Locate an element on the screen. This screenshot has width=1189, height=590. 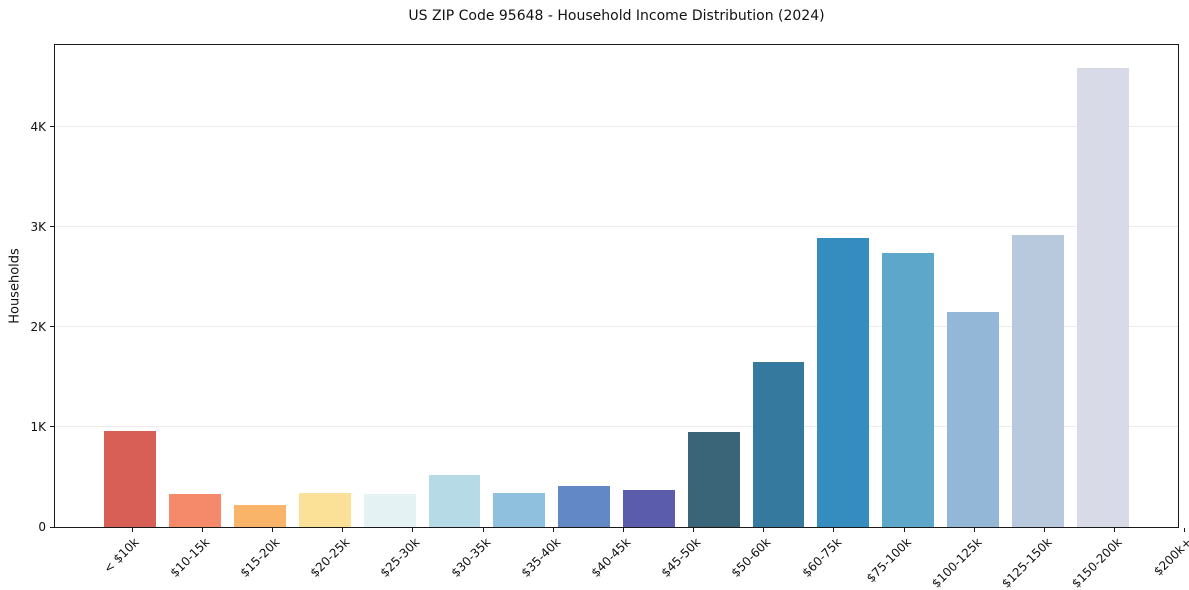
x-label-slot: $45-50k is located at coordinates (694, 559).